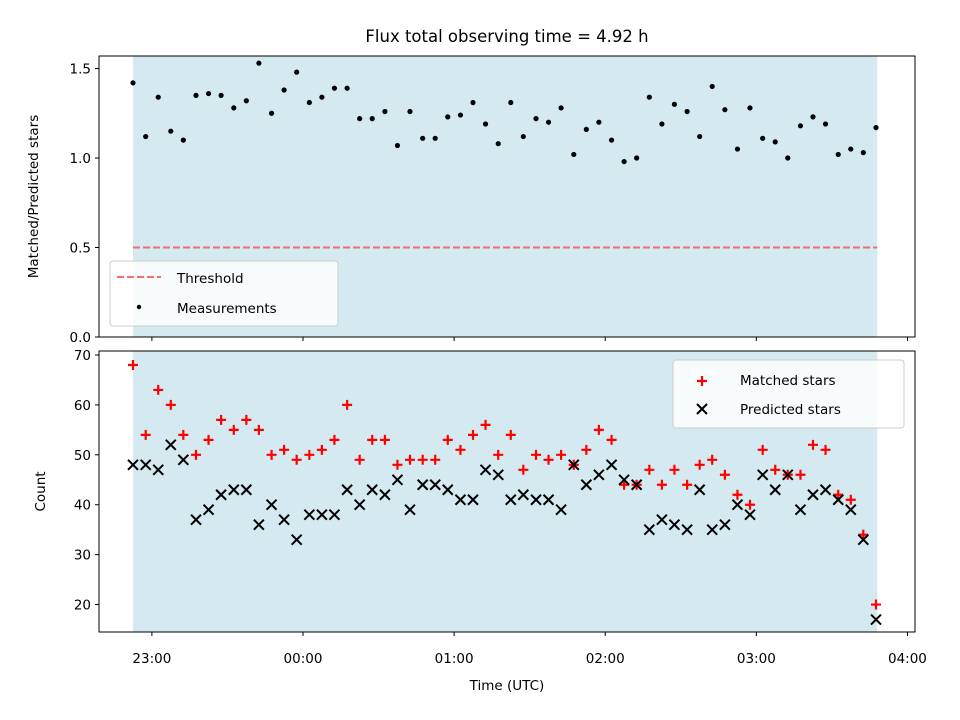 This screenshot has width=960, height=720. I want to click on legend-matched-label: Matched stars, so click(788, 381).